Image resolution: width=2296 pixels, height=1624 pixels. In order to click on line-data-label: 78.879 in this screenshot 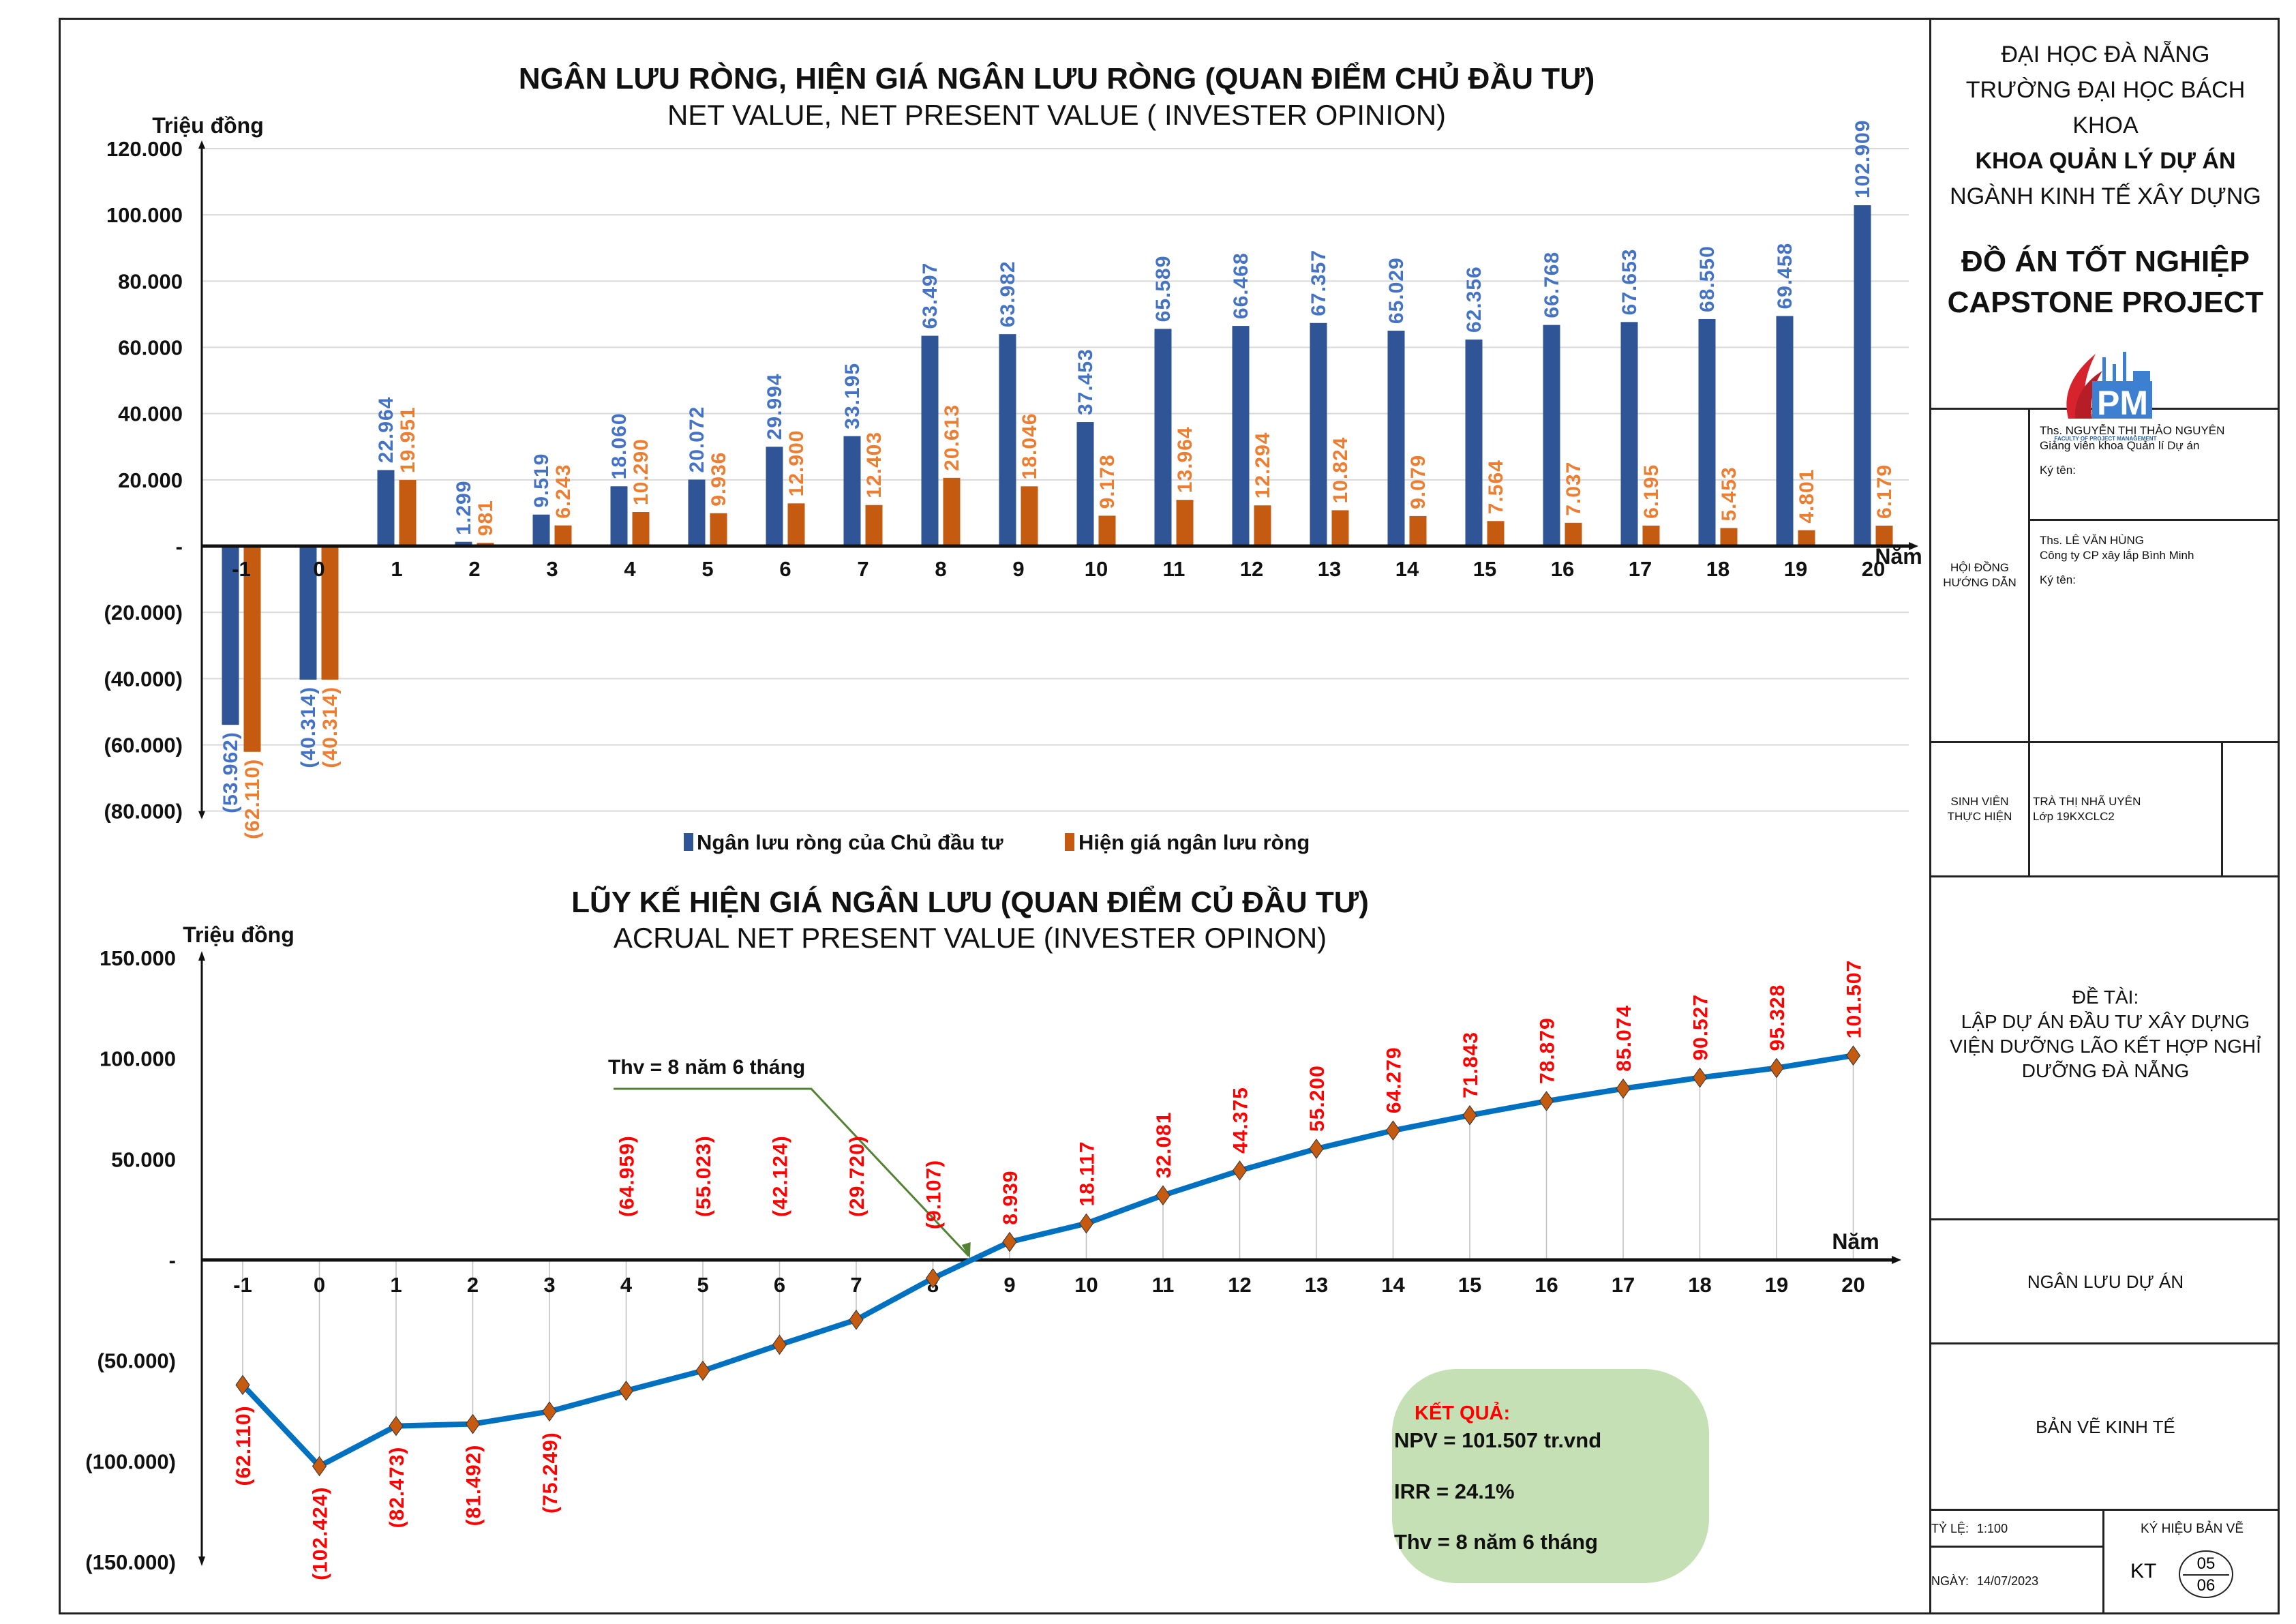, I will do `click(1548, 1050)`.